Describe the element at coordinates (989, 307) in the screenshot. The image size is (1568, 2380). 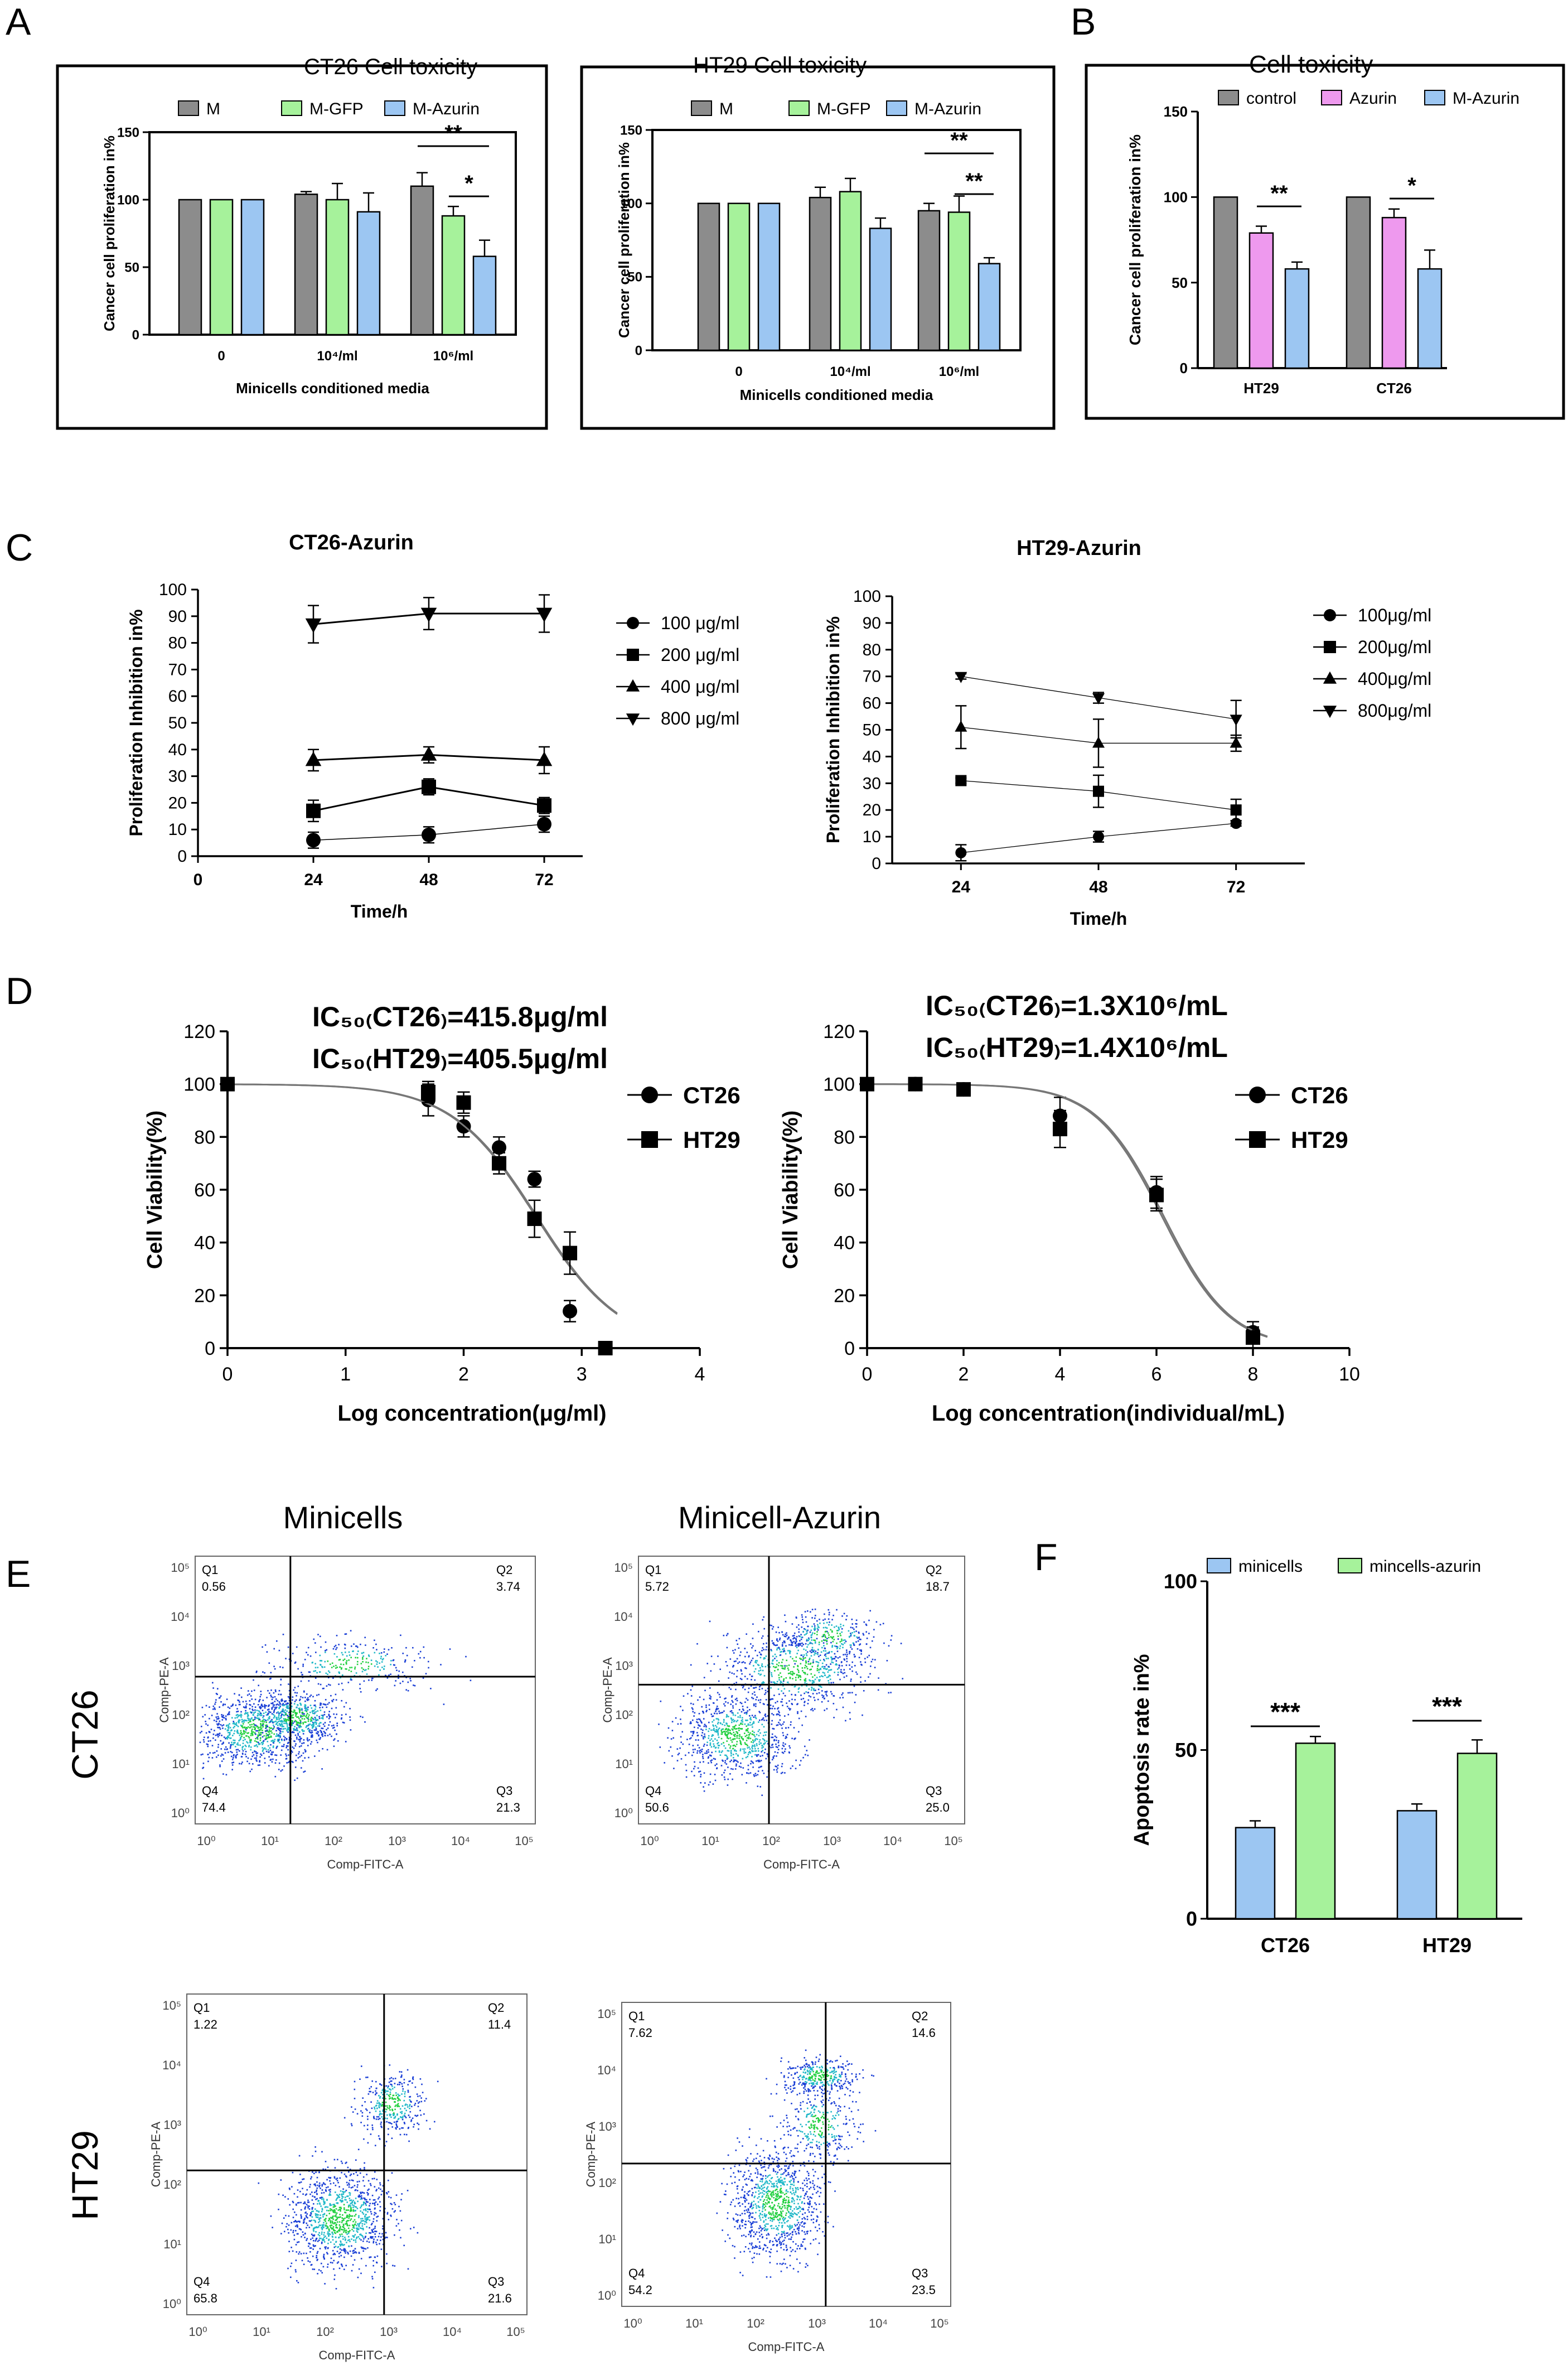
I see `bar-m-azurin` at that location.